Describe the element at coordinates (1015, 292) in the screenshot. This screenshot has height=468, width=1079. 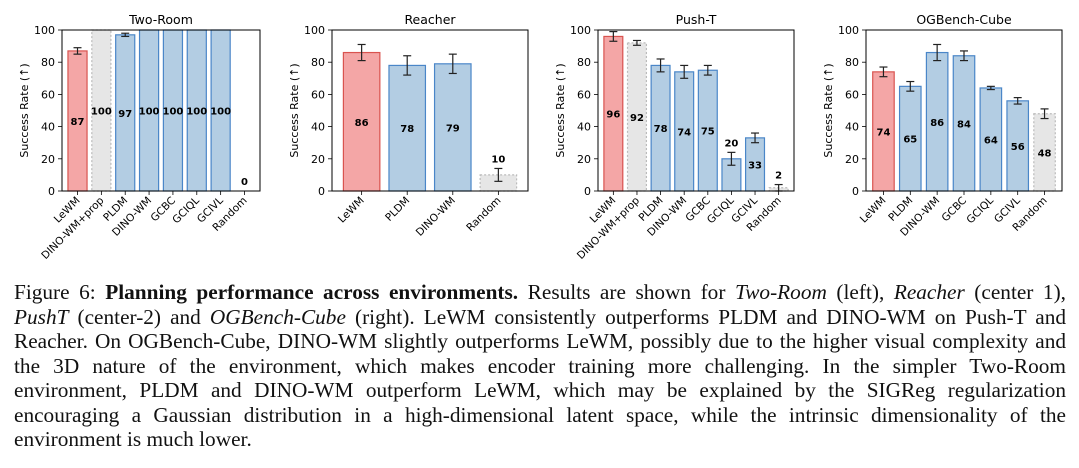
I see `caption-text: (center 1),` at that location.